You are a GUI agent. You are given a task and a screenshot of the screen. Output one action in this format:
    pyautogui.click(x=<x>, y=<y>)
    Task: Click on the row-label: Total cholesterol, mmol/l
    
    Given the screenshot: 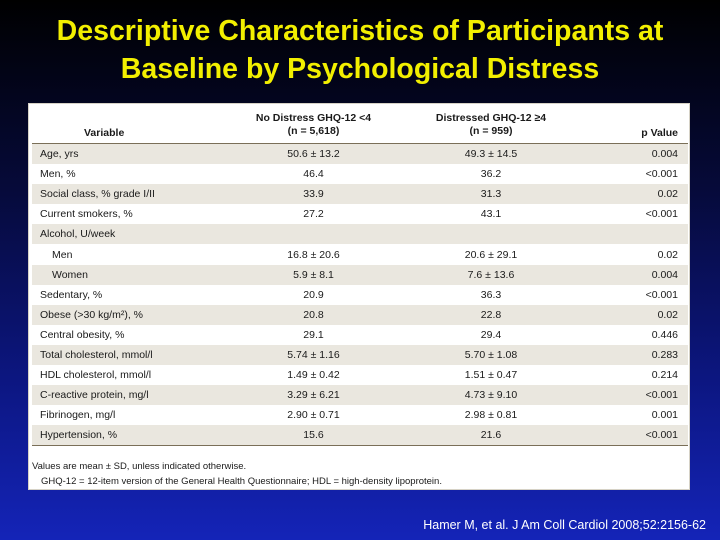 What is the action you would take?
    pyautogui.click(x=127, y=355)
    